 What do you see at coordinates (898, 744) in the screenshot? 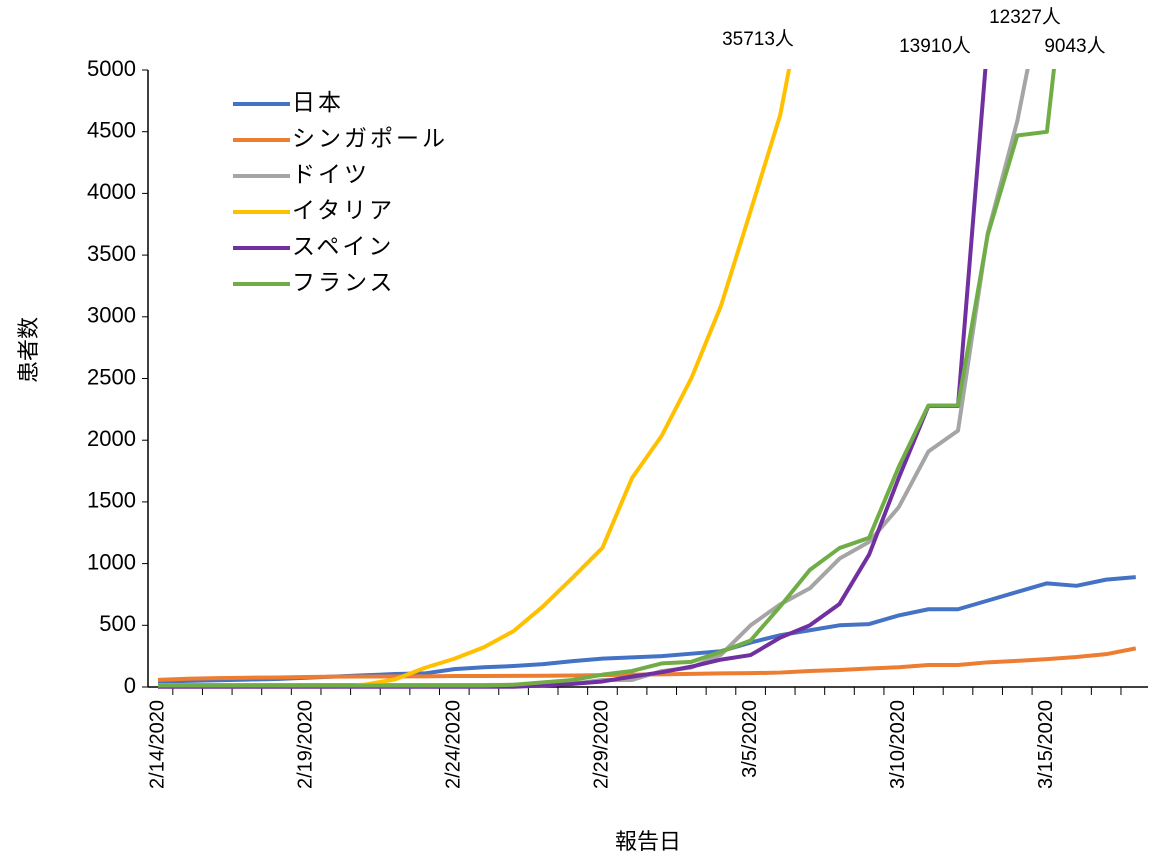
I see `x-tick-label: 3/10/2020` at bounding box center [898, 744].